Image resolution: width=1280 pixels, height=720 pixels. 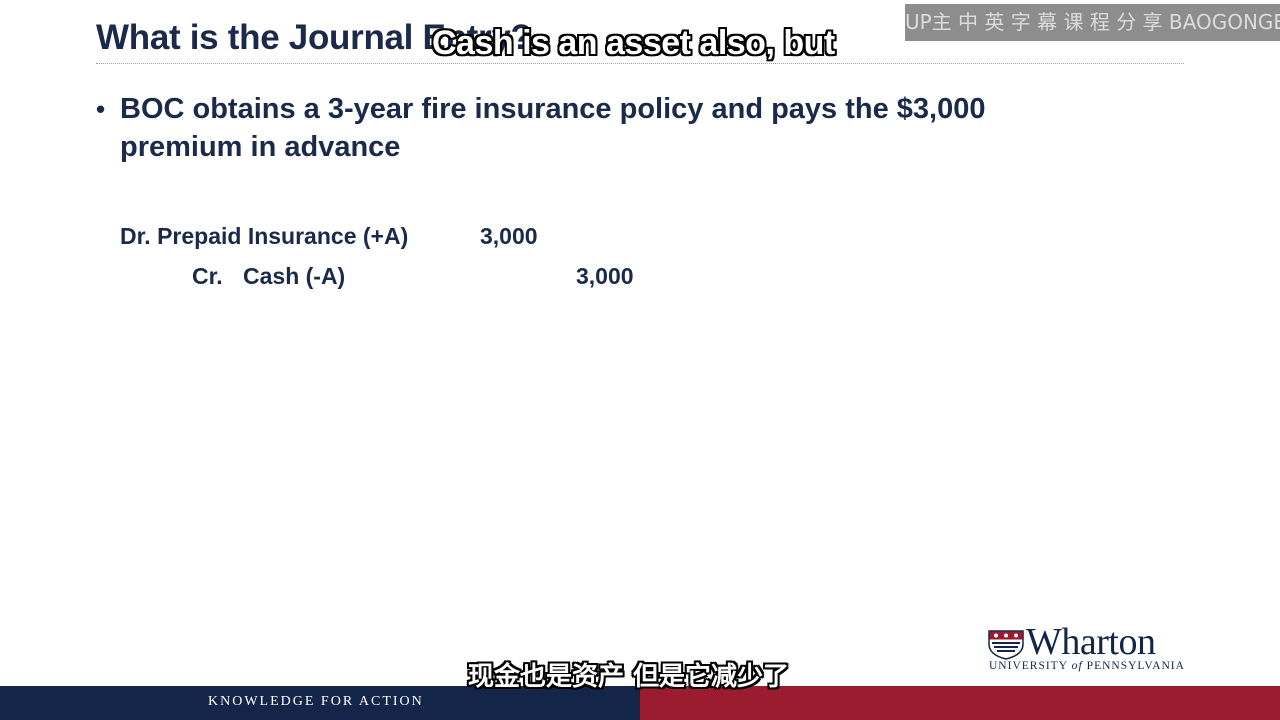 I want to click on credit-prefix: Cr., so click(x=207, y=276).